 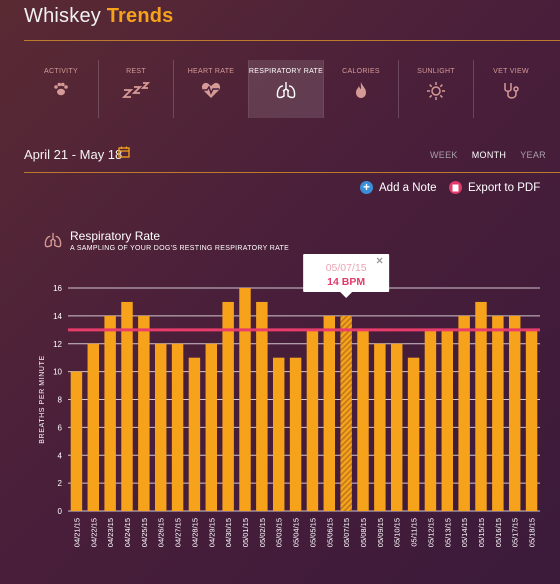 I want to click on page-title: Trends, so click(x=140, y=16).